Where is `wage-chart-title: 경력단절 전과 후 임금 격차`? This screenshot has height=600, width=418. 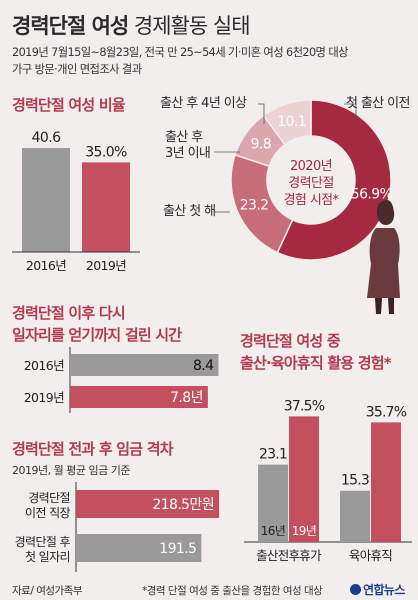
wage-chart-title: 경력단절 전과 후 임금 격차 is located at coordinates (93, 449).